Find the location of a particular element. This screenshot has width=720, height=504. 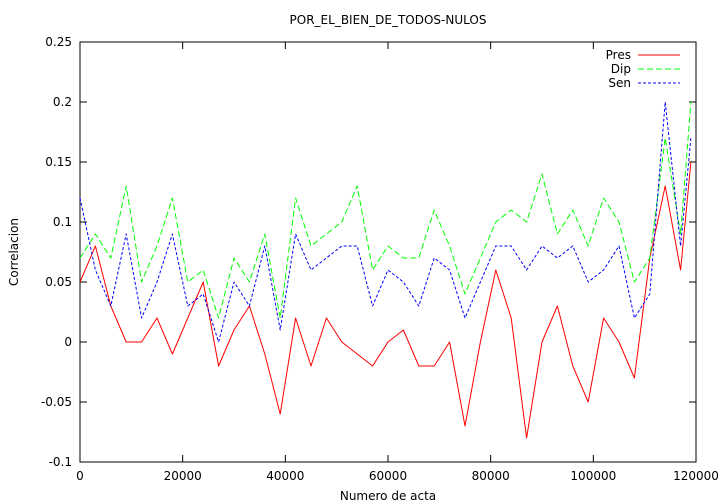

x-tick-label: 100000 is located at coordinates (593, 476).